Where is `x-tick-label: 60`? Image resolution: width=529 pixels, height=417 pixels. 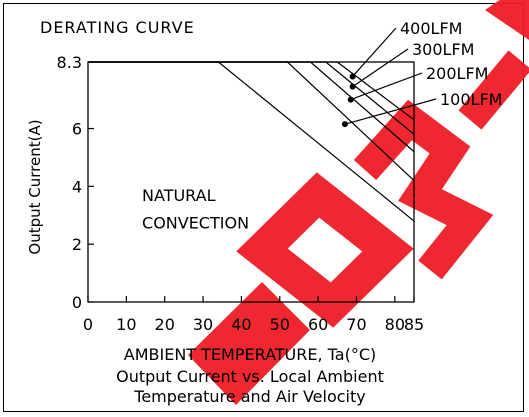 x-tick-label: 60 is located at coordinates (318, 324).